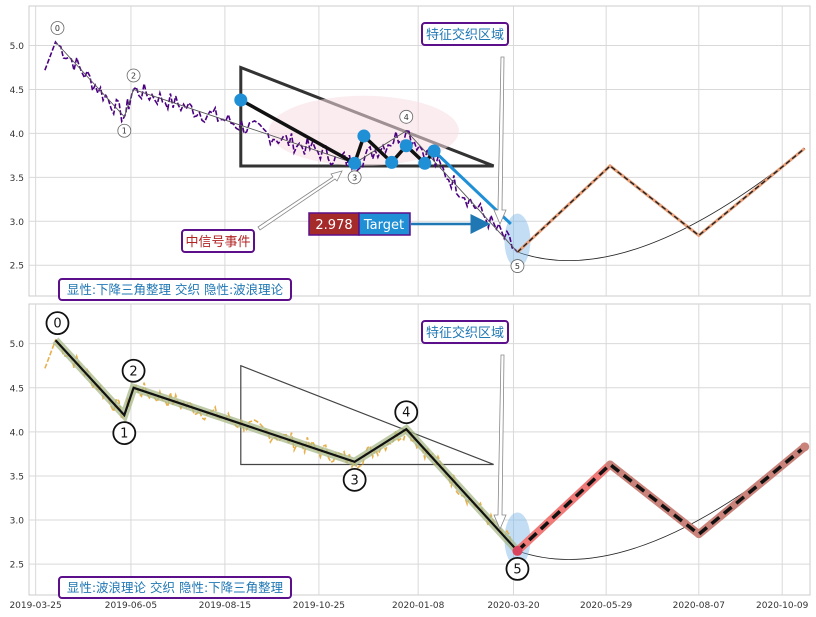 The image size is (816, 617). I want to click on target-value: 2.978, so click(333, 225).